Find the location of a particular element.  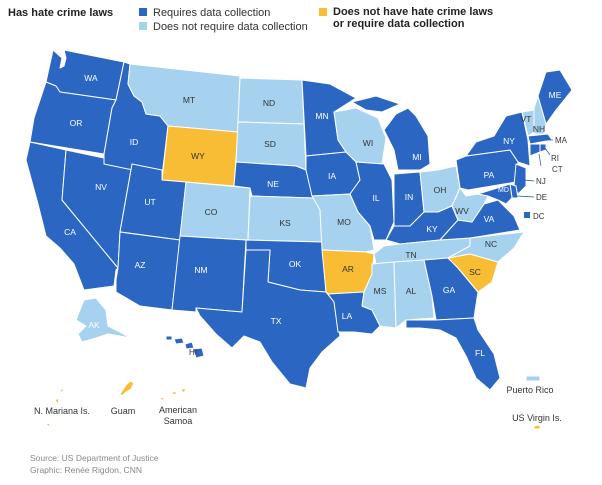

label-tn: TN is located at coordinates (410, 255).